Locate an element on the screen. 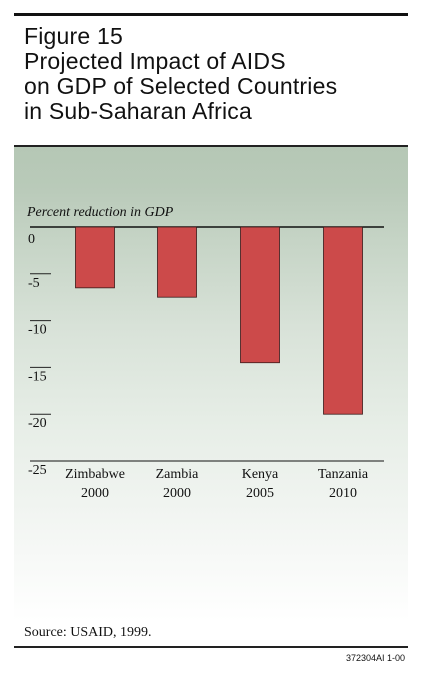 This screenshot has width=431, height=675. x-tick-year-label: 2010 is located at coordinates (343, 493).